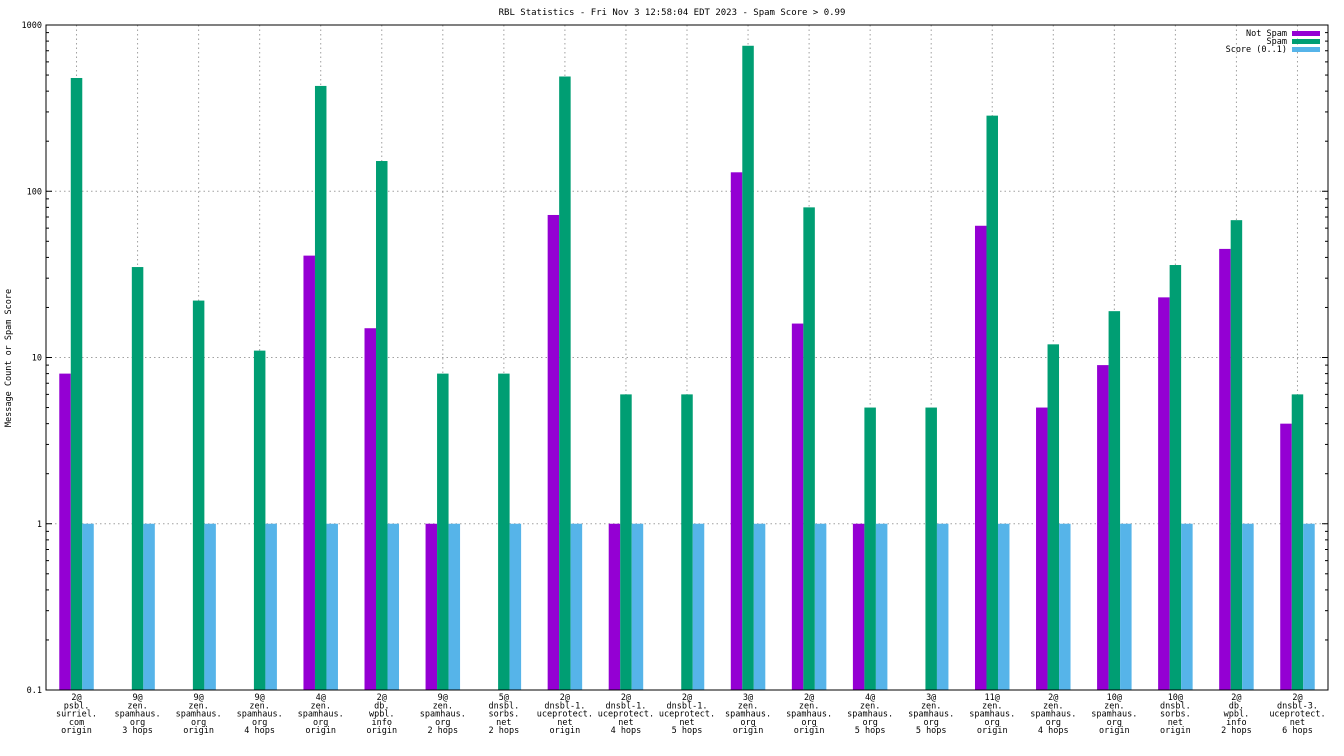 The height and width of the screenshot is (756, 1344). What do you see at coordinates (1237, 715) in the screenshot?
I see `x-tick-label: wpbl.` at bounding box center [1237, 715].